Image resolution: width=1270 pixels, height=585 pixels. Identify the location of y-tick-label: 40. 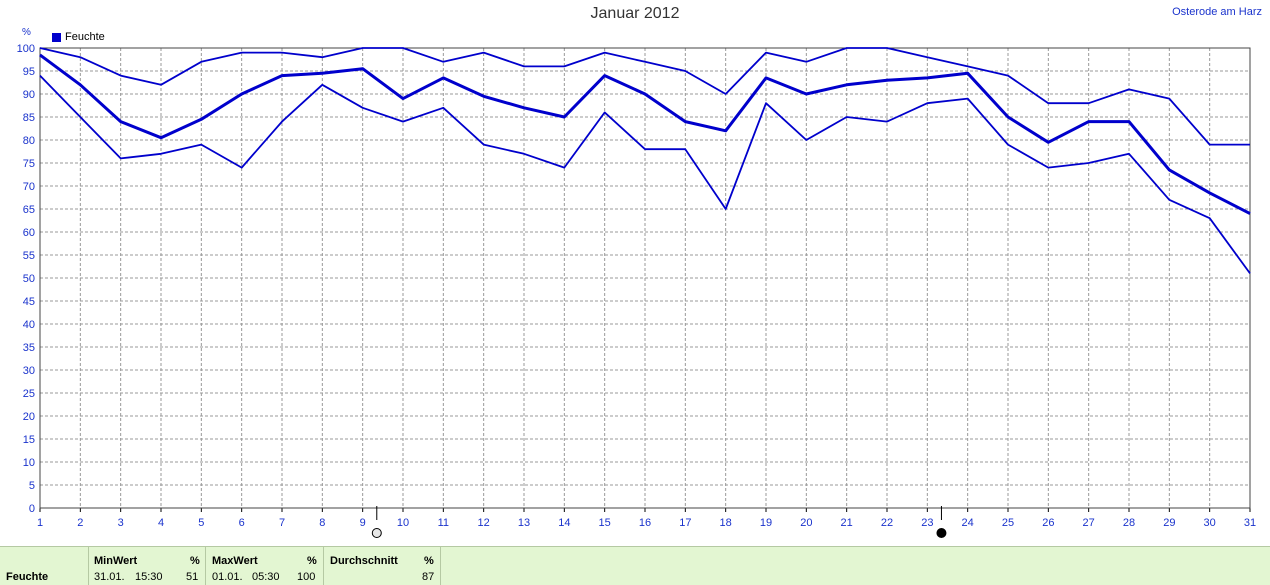
(29, 325).